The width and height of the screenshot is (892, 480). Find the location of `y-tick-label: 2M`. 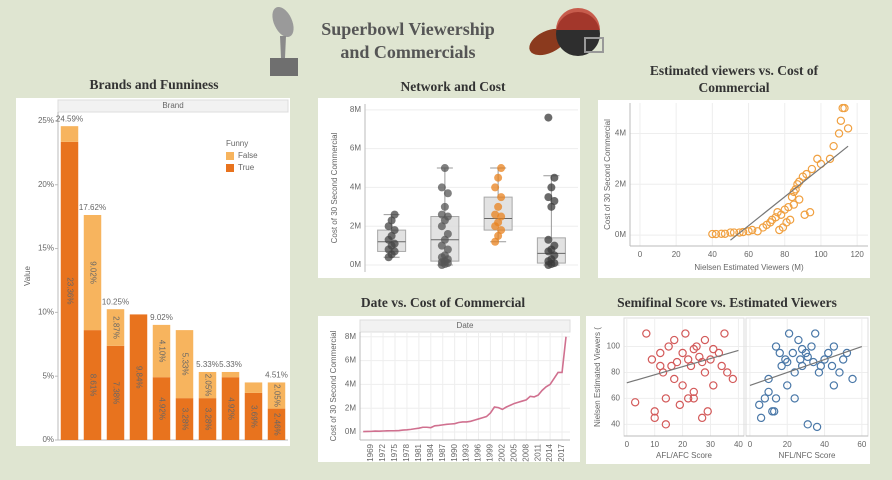

y-tick-label: 2M is located at coordinates (620, 183).